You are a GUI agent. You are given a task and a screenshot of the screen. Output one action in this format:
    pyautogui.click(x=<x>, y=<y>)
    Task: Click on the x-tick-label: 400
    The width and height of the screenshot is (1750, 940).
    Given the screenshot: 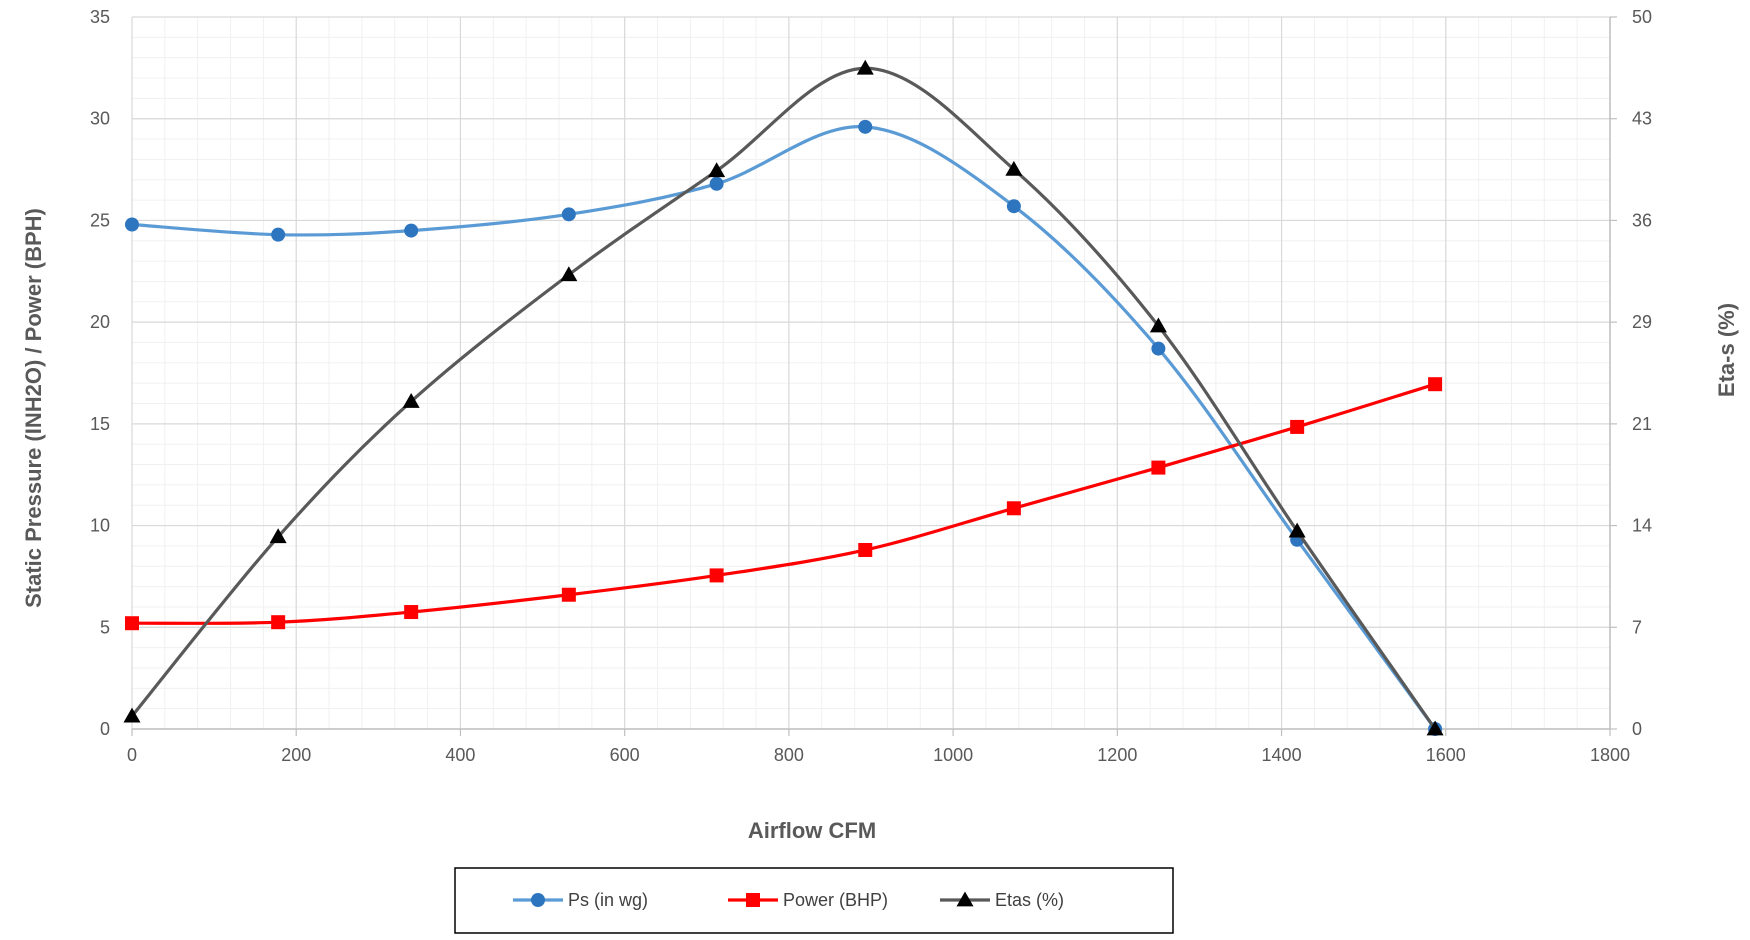 What is the action you would take?
    pyautogui.click(x=460, y=755)
    